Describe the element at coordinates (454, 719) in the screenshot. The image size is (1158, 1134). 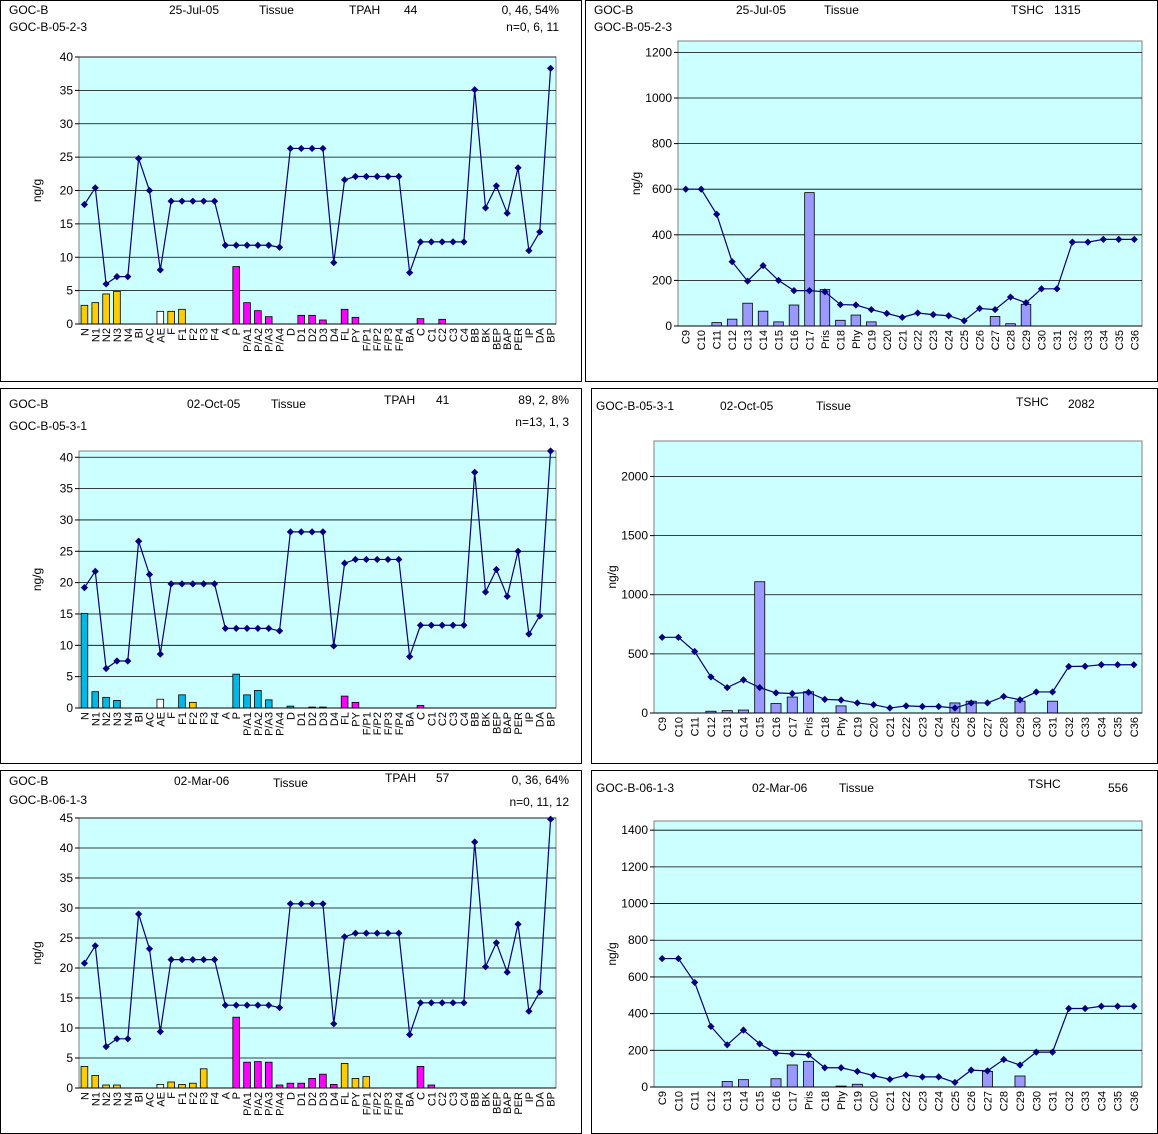
I see `x-tick-label: C3` at that location.